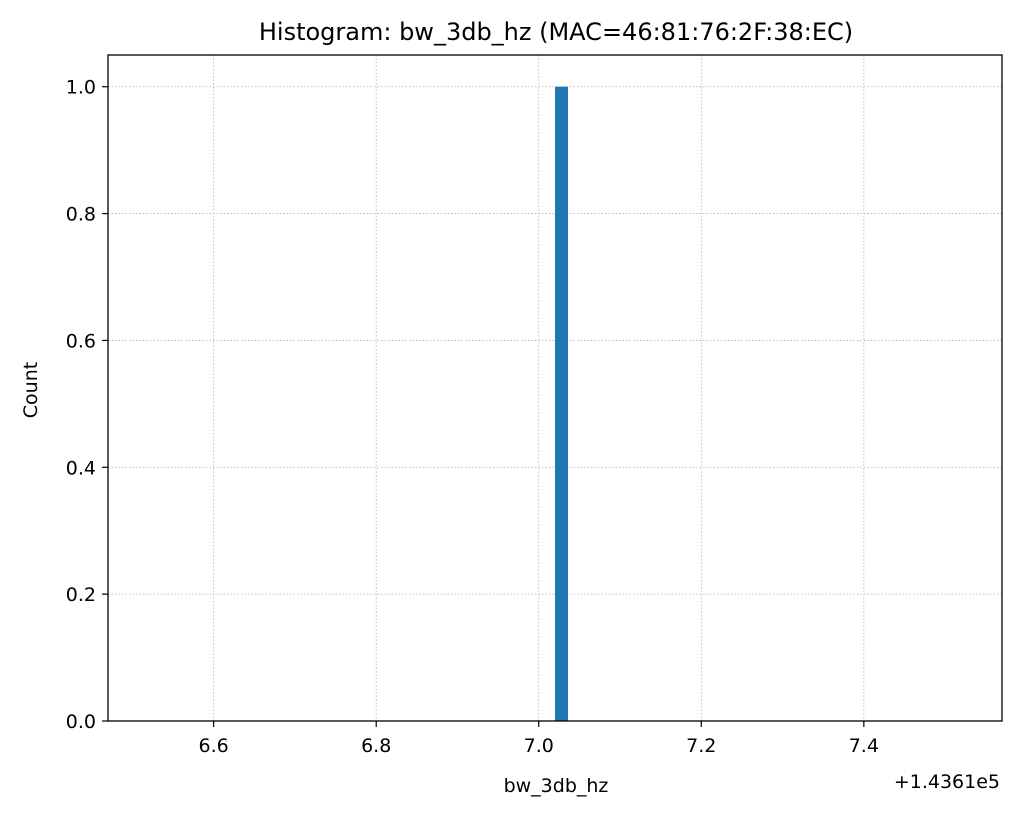 Image resolution: width=1020 pixels, height=815 pixels. What do you see at coordinates (81, 595) in the screenshot?
I see `y-tick-label: 0.2` at bounding box center [81, 595].